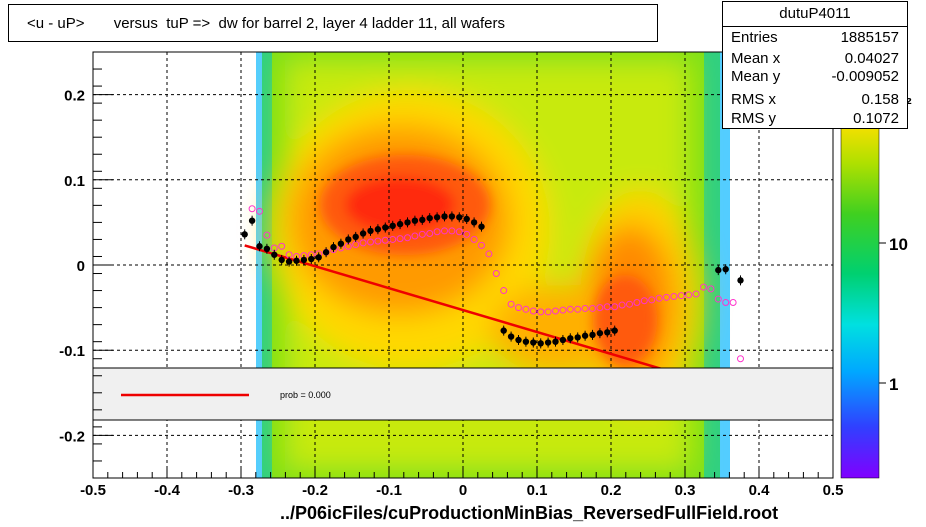 This screenshot has width=926, height=527. Describe the element at coordinates (815, 101) in the screenshot. I see `stats-row-rms-x: RMS x 0.158` at that location.